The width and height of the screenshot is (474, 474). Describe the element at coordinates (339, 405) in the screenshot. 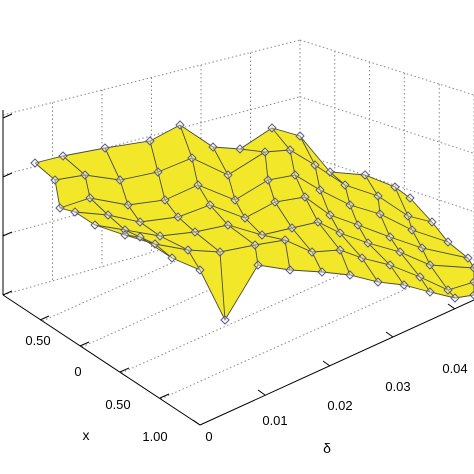

I see `delta-tick-label-3: 0.02` at that location.